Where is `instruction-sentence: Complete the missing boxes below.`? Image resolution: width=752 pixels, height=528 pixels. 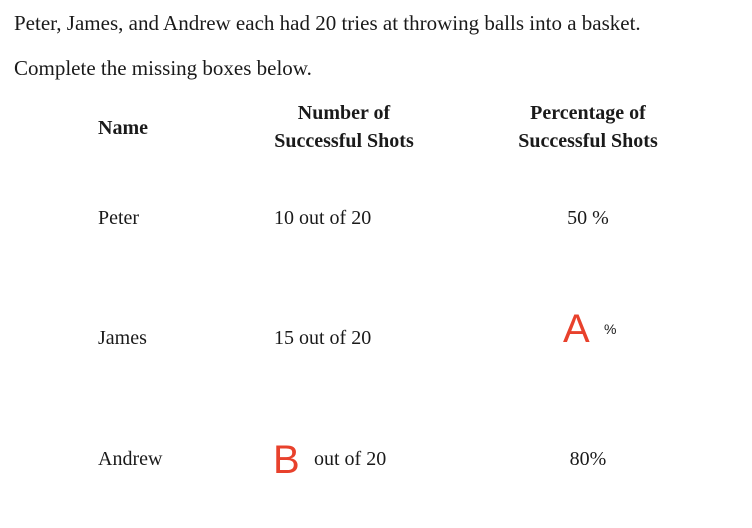 instruction-sentence: Complete the missing boxes below. is located at coordinates (163, 68).